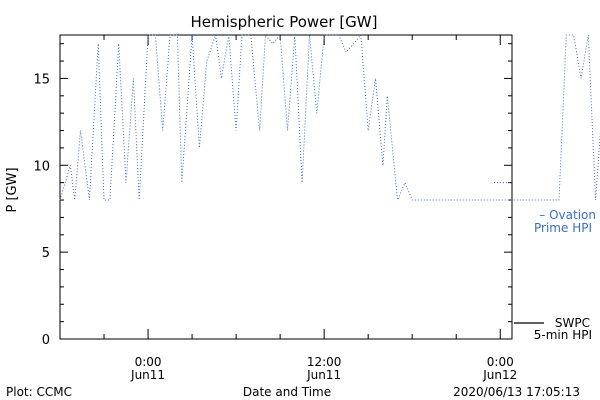 Image resolution: width=600 pixels, height=400 pixels. Describe the element at coordinates (12, 189) in the screenshot. I see `y-axis-label: P [GW]` at that location.